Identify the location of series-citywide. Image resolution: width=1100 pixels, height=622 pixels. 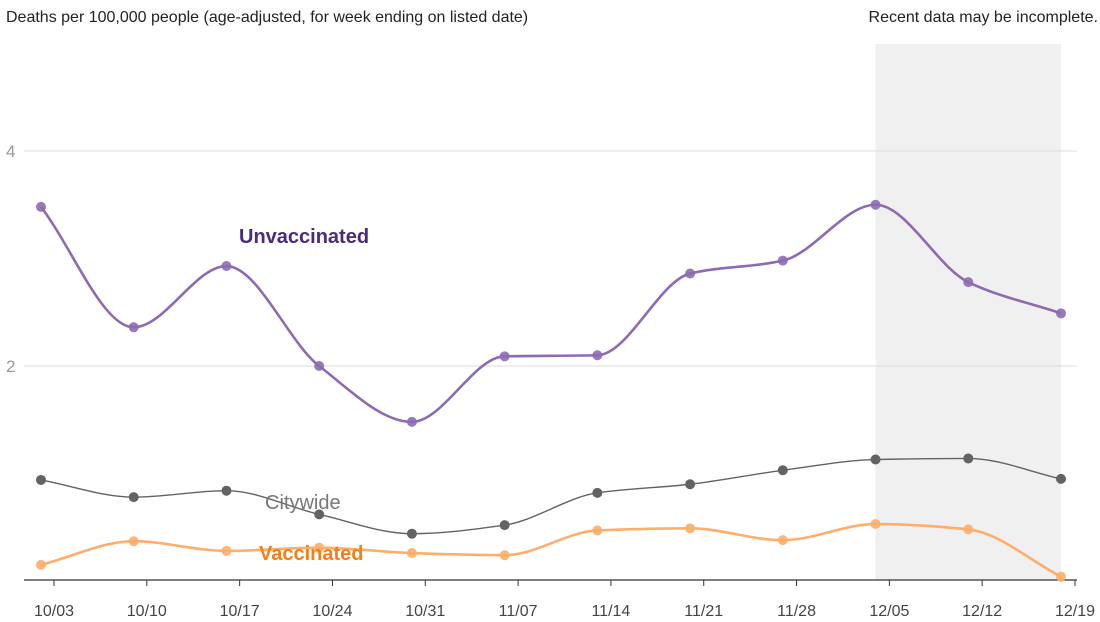
(551, 496).